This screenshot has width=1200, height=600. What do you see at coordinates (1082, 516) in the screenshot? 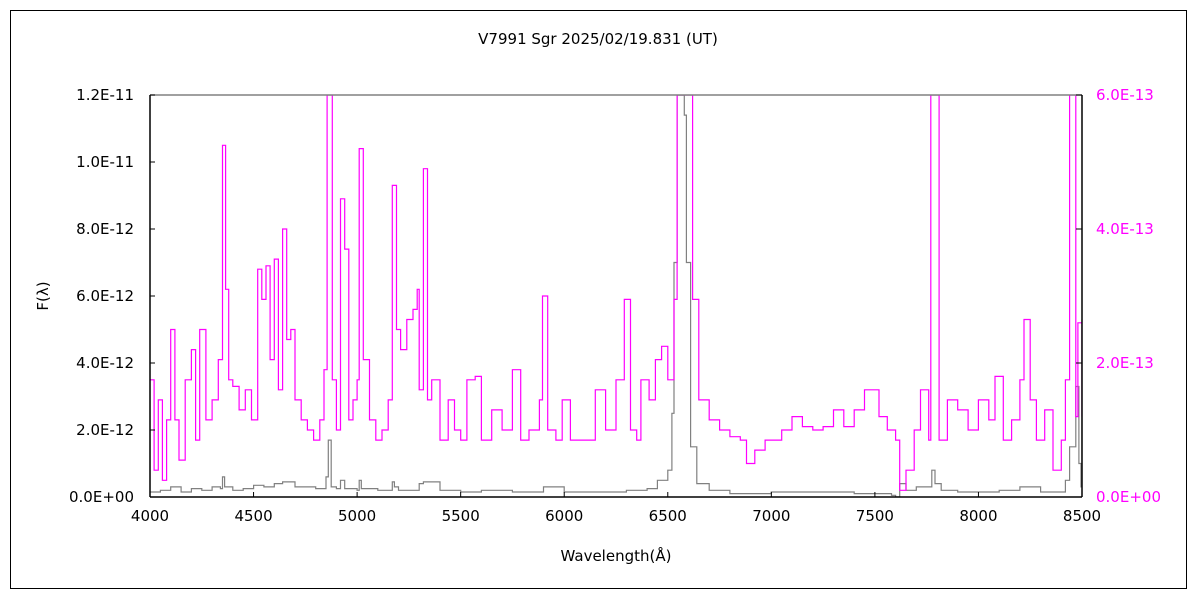
I see `x-tick-label: 8500` at bounding box center [1082, 516].